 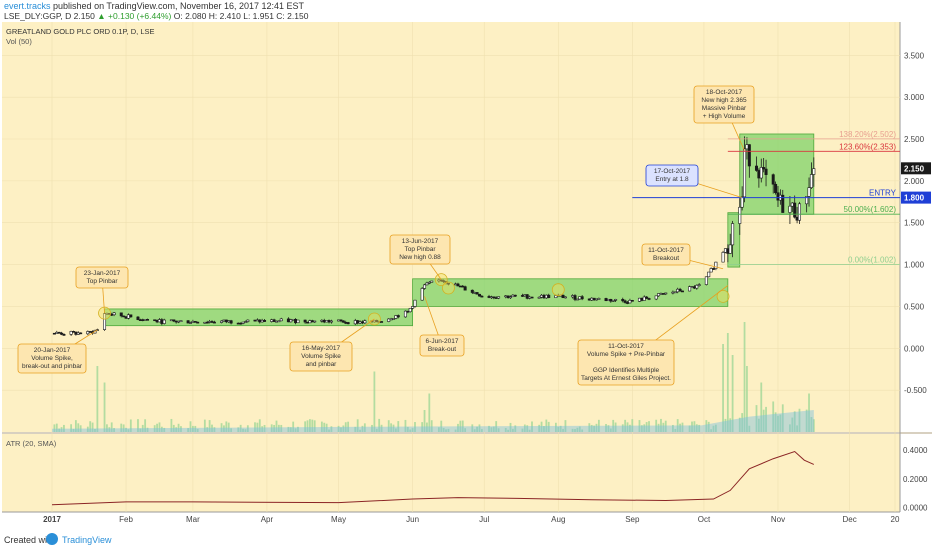 I want to click on author-link: evert.tracks, so click(x=27, y=6).